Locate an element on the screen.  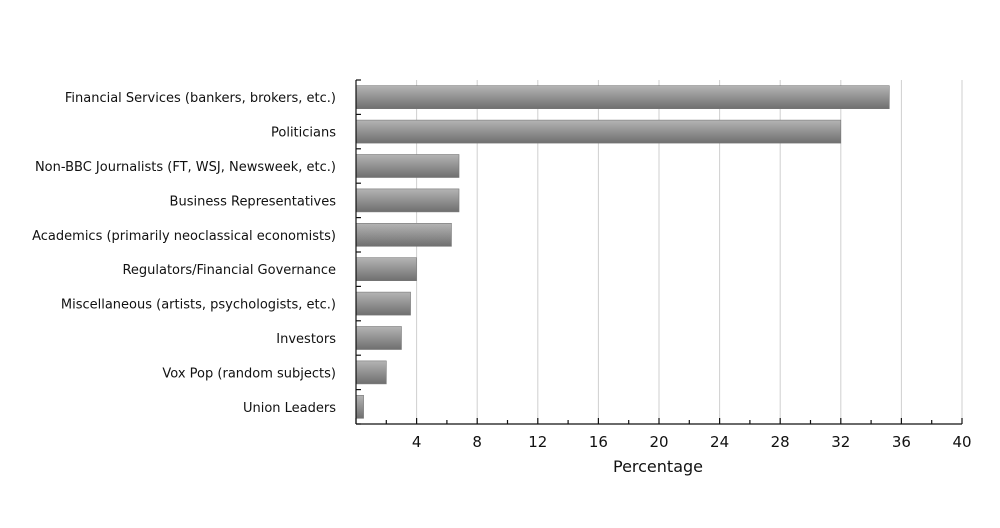
x-tick-label-4: 4 is located at coordinates (417, 442).